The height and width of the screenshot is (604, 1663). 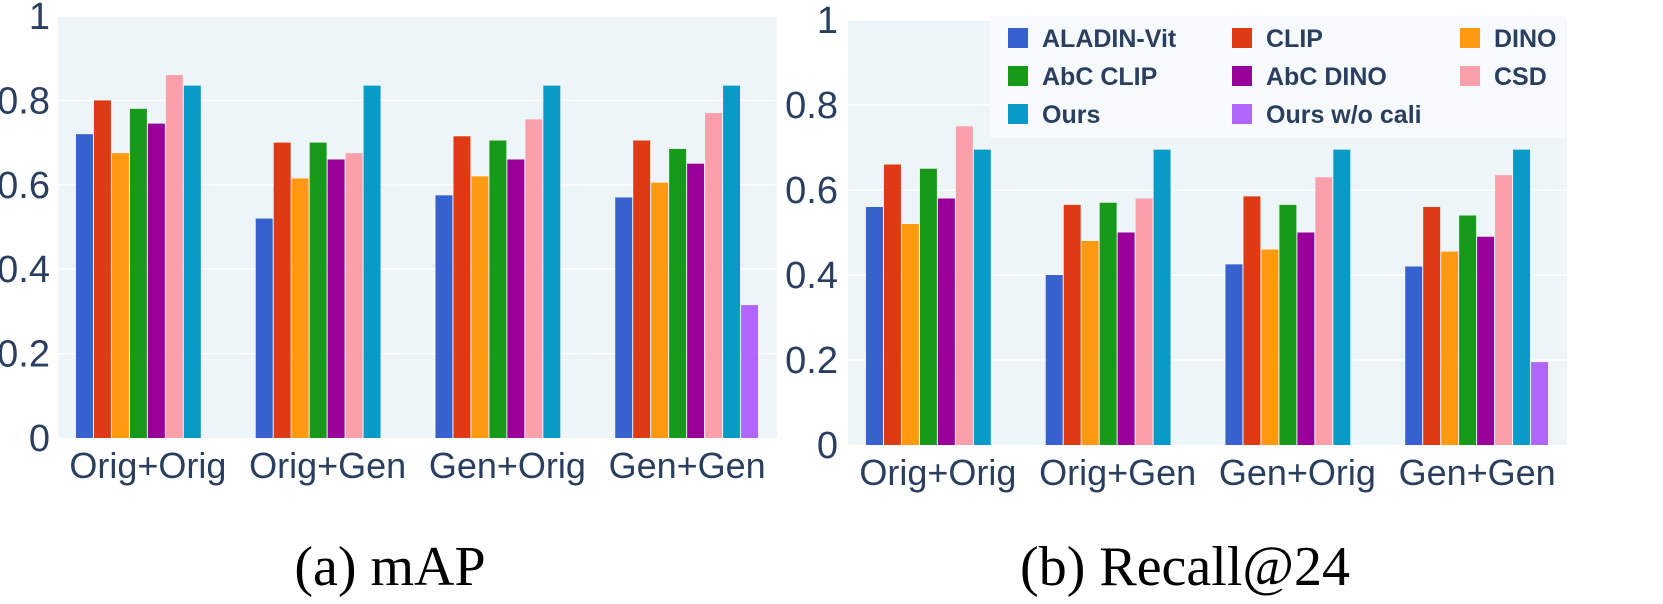 What do you see at coordinates (1525, 39) in the screenshot?
I see `legend-label: DINO` at bounding box center [1525, 39].